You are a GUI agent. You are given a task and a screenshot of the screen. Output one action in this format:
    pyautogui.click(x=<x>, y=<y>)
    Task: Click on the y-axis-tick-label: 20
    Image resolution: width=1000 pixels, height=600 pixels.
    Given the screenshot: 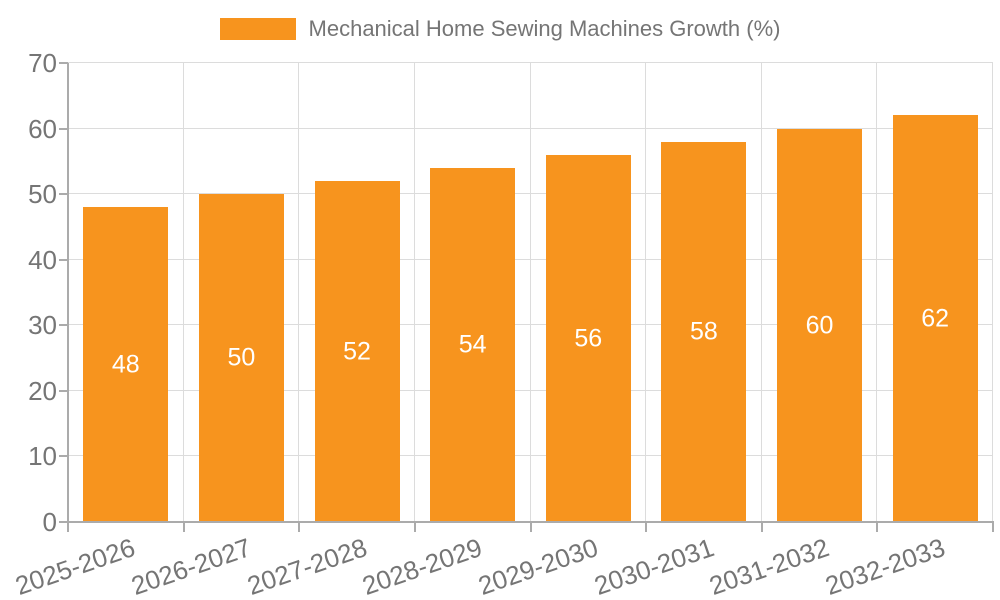 What is the action you would take?
    pyautogui.click(x=42, y=390)
    